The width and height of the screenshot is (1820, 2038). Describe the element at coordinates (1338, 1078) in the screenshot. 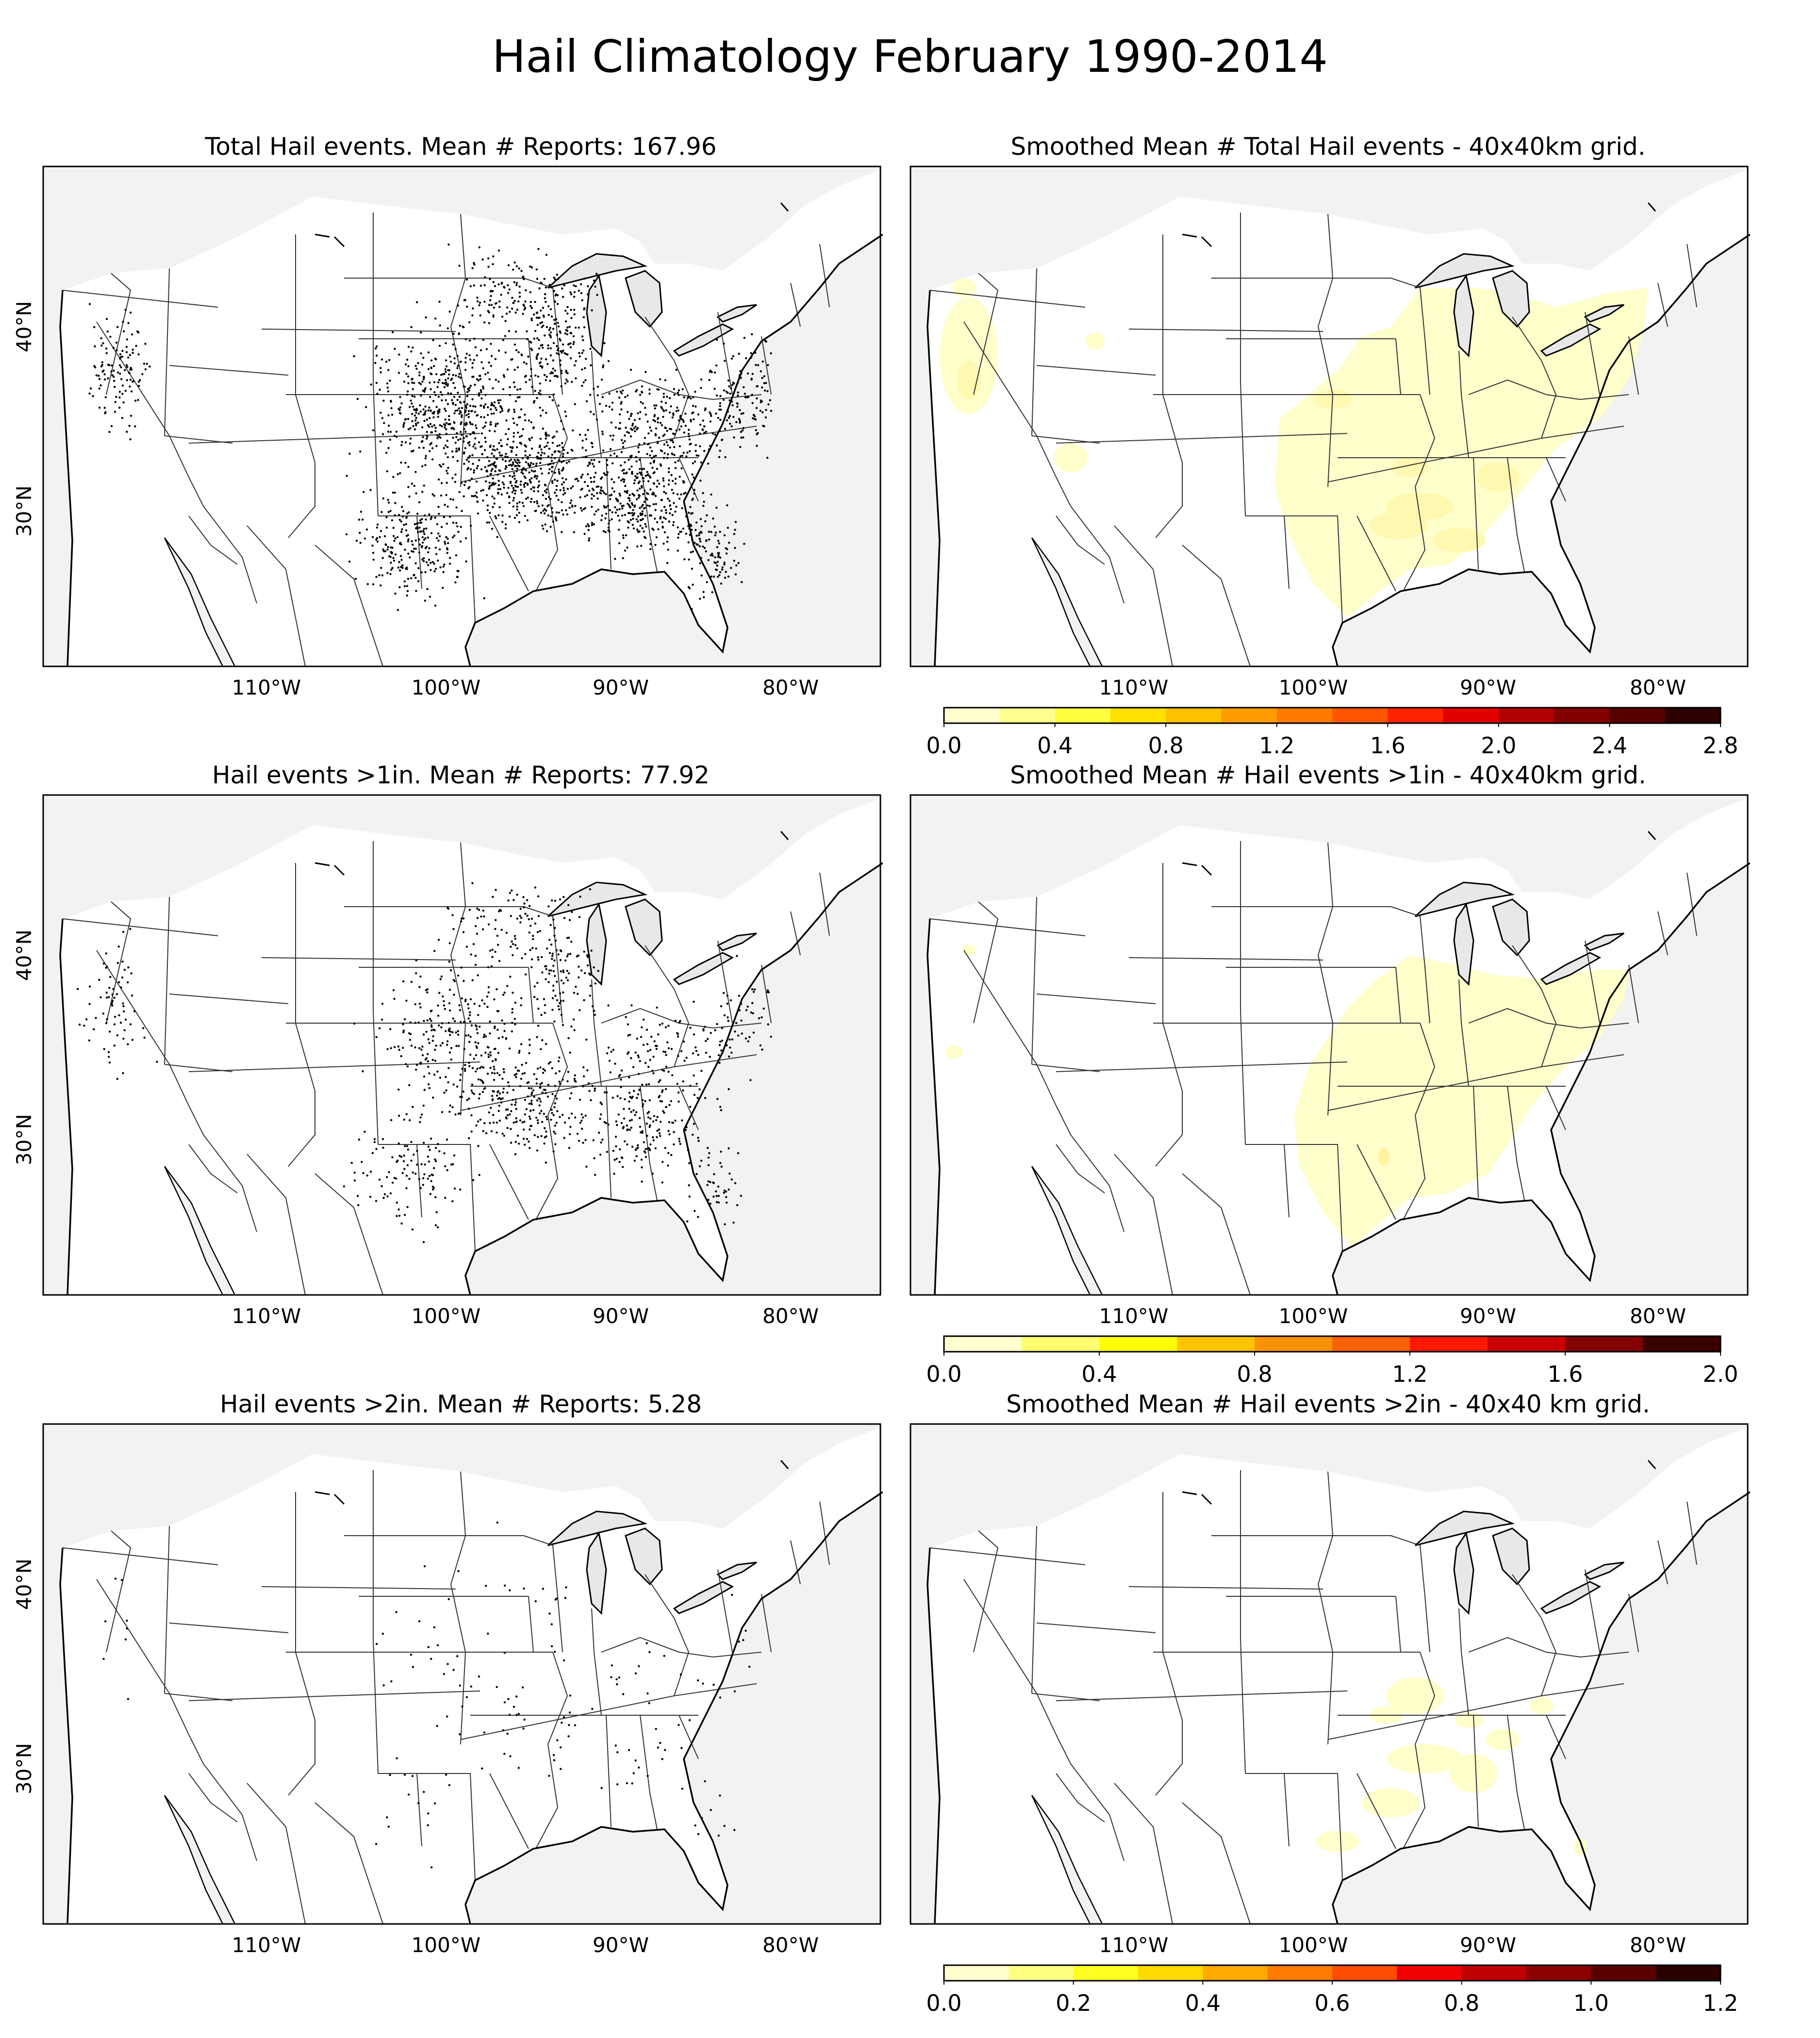

I see `coastline` at that location.